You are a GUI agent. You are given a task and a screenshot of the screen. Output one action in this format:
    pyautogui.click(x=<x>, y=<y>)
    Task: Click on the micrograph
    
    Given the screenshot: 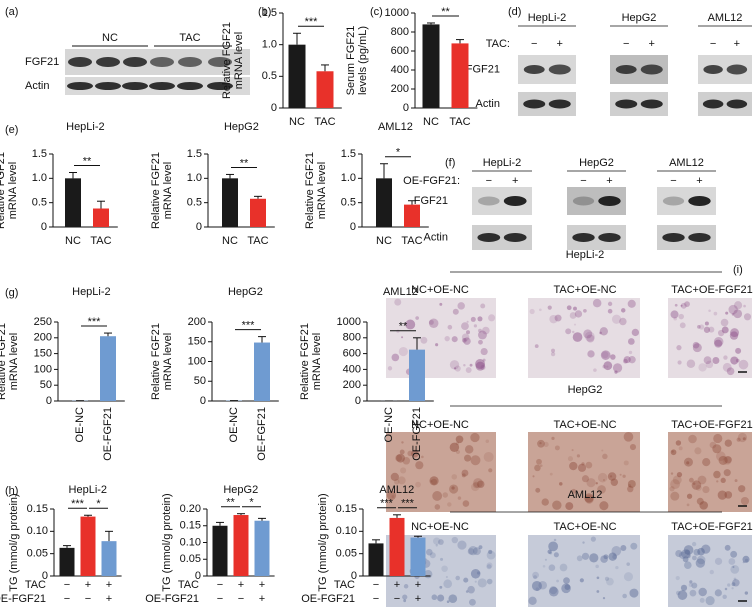 What is the action you would take?
    pyautogui.click(x=584, y=338)
    